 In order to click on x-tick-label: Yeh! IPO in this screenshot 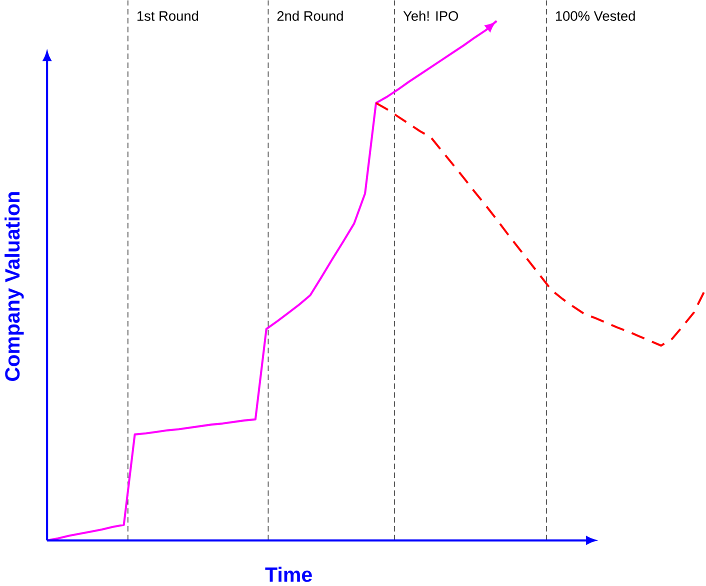, I will do `click(430, 15)`.